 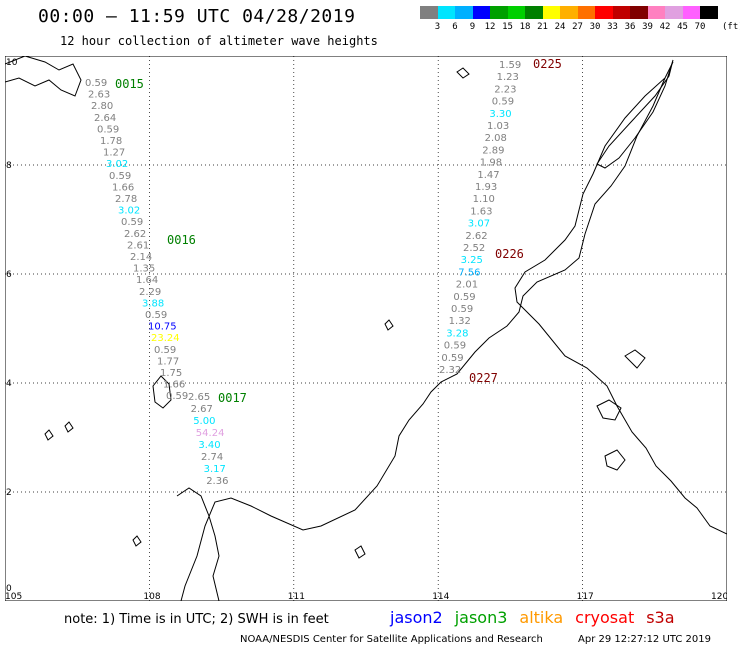 I want to click on legend-item-jason2: jason2, so click(x=416, y=617).